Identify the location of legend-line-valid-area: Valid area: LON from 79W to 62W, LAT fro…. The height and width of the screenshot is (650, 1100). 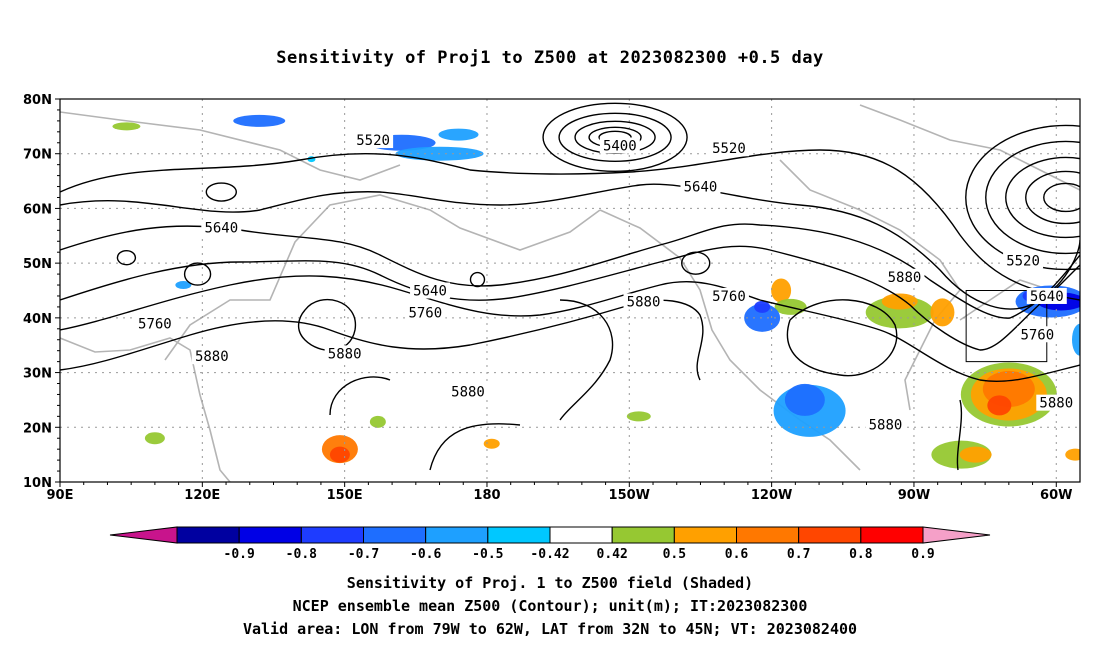
(550, 629).